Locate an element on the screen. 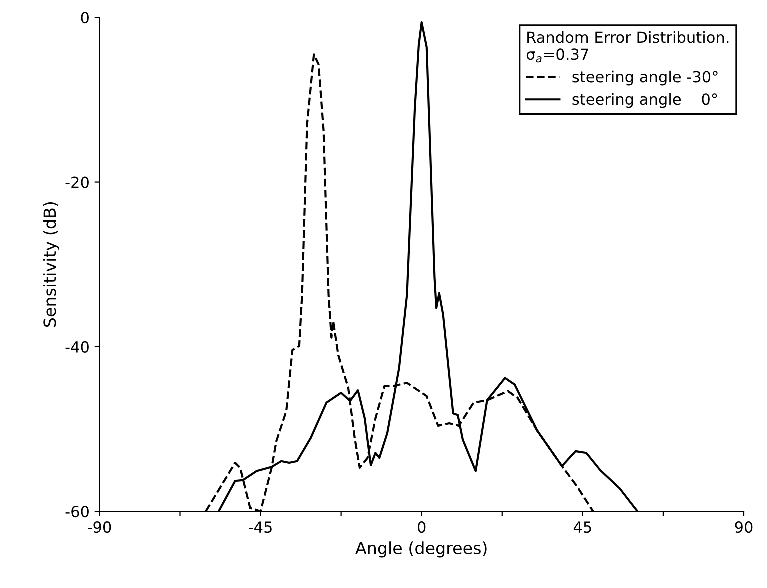 This screenshot has height=588, width=767. legend-title: Random Error Distribution. σ$_{a}$=0.37 is located at coordinates (627, 47).